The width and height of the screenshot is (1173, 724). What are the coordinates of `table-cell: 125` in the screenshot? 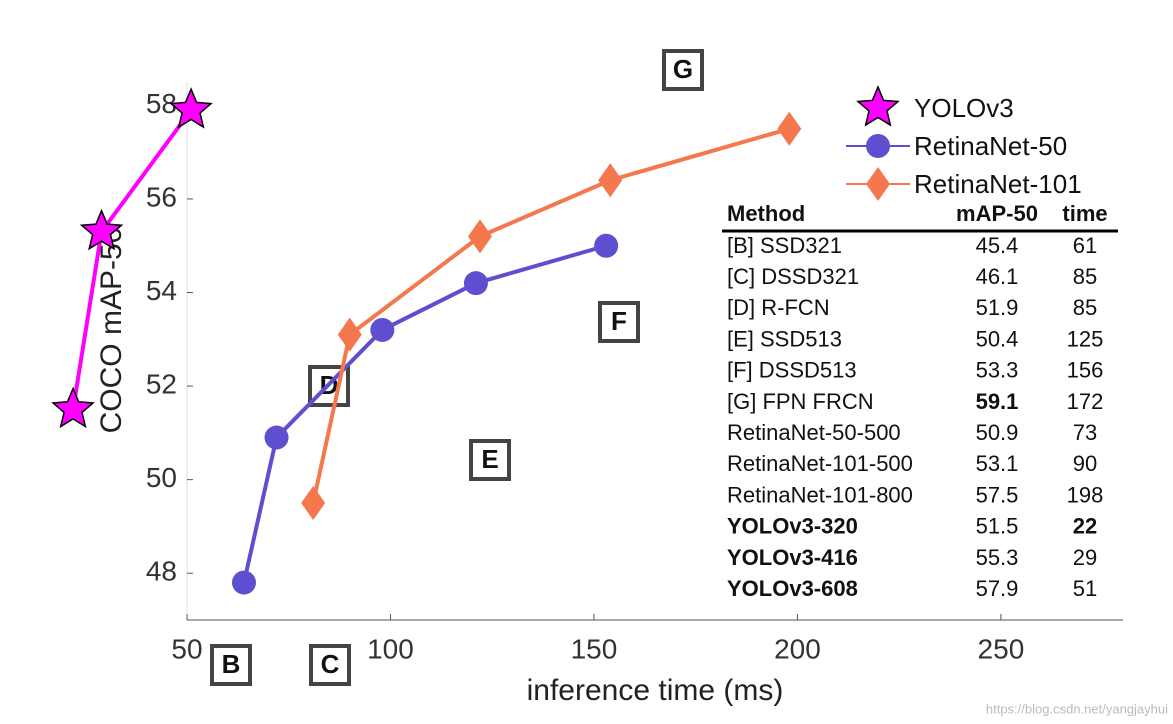 It's located at (1085, 338).